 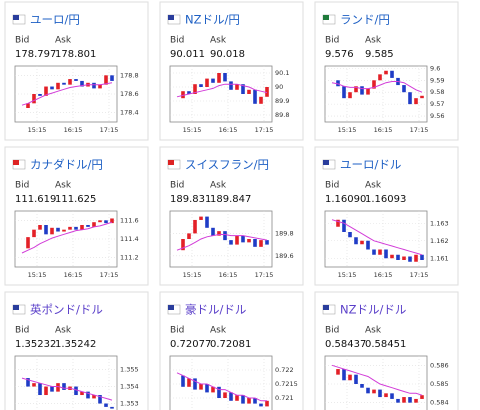 I want to click on y-tick-label: 0.7215, so click(x=286, y=384).